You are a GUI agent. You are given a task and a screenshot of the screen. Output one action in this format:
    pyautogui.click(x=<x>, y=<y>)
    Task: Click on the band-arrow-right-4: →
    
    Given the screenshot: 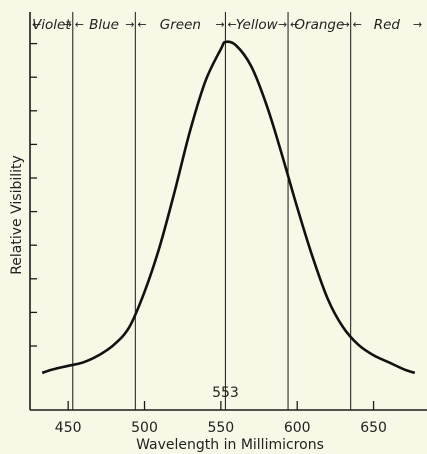 What is the action you would take?
    pyautogui.click(x=282, y=24)
    